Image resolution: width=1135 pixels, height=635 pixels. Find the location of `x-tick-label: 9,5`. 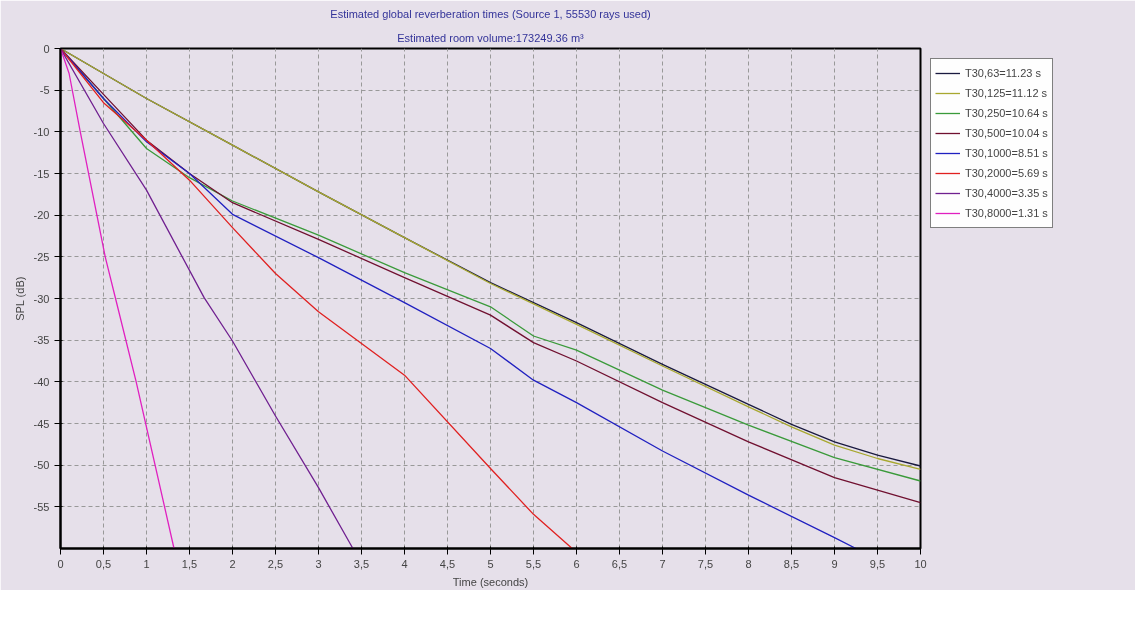

x-tick-label: 9,5 is located at coordinates (877, 563).